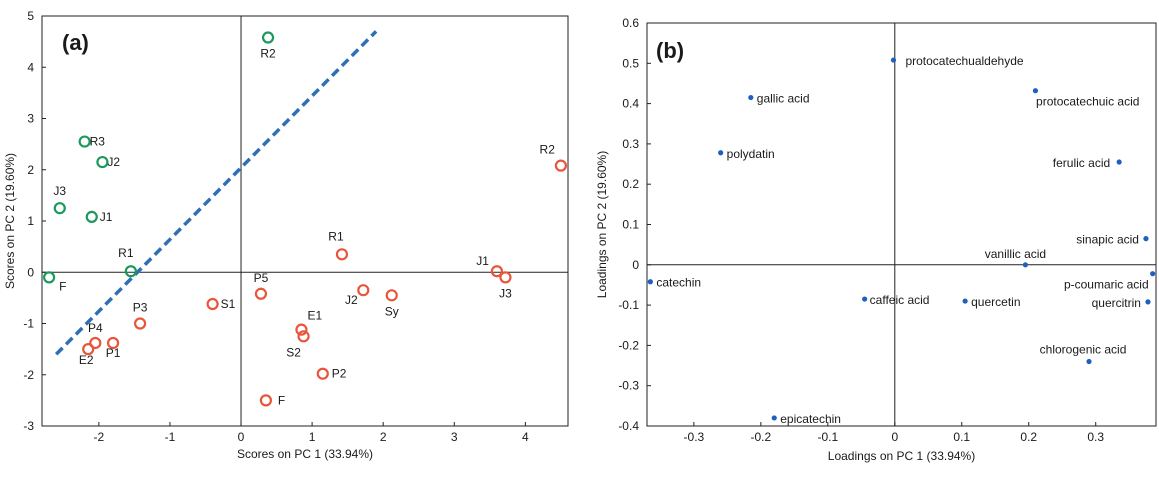 The width and height of the screenshot is (1159, 485). I want to click on x-tick-label: -0.3, so click(694, 437).